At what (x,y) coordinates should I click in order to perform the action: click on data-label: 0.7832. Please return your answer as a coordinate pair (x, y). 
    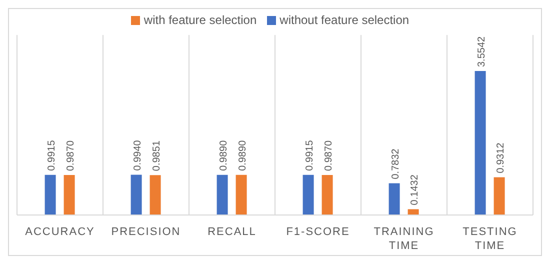
    Looking at the image, I should click on (396, 164).